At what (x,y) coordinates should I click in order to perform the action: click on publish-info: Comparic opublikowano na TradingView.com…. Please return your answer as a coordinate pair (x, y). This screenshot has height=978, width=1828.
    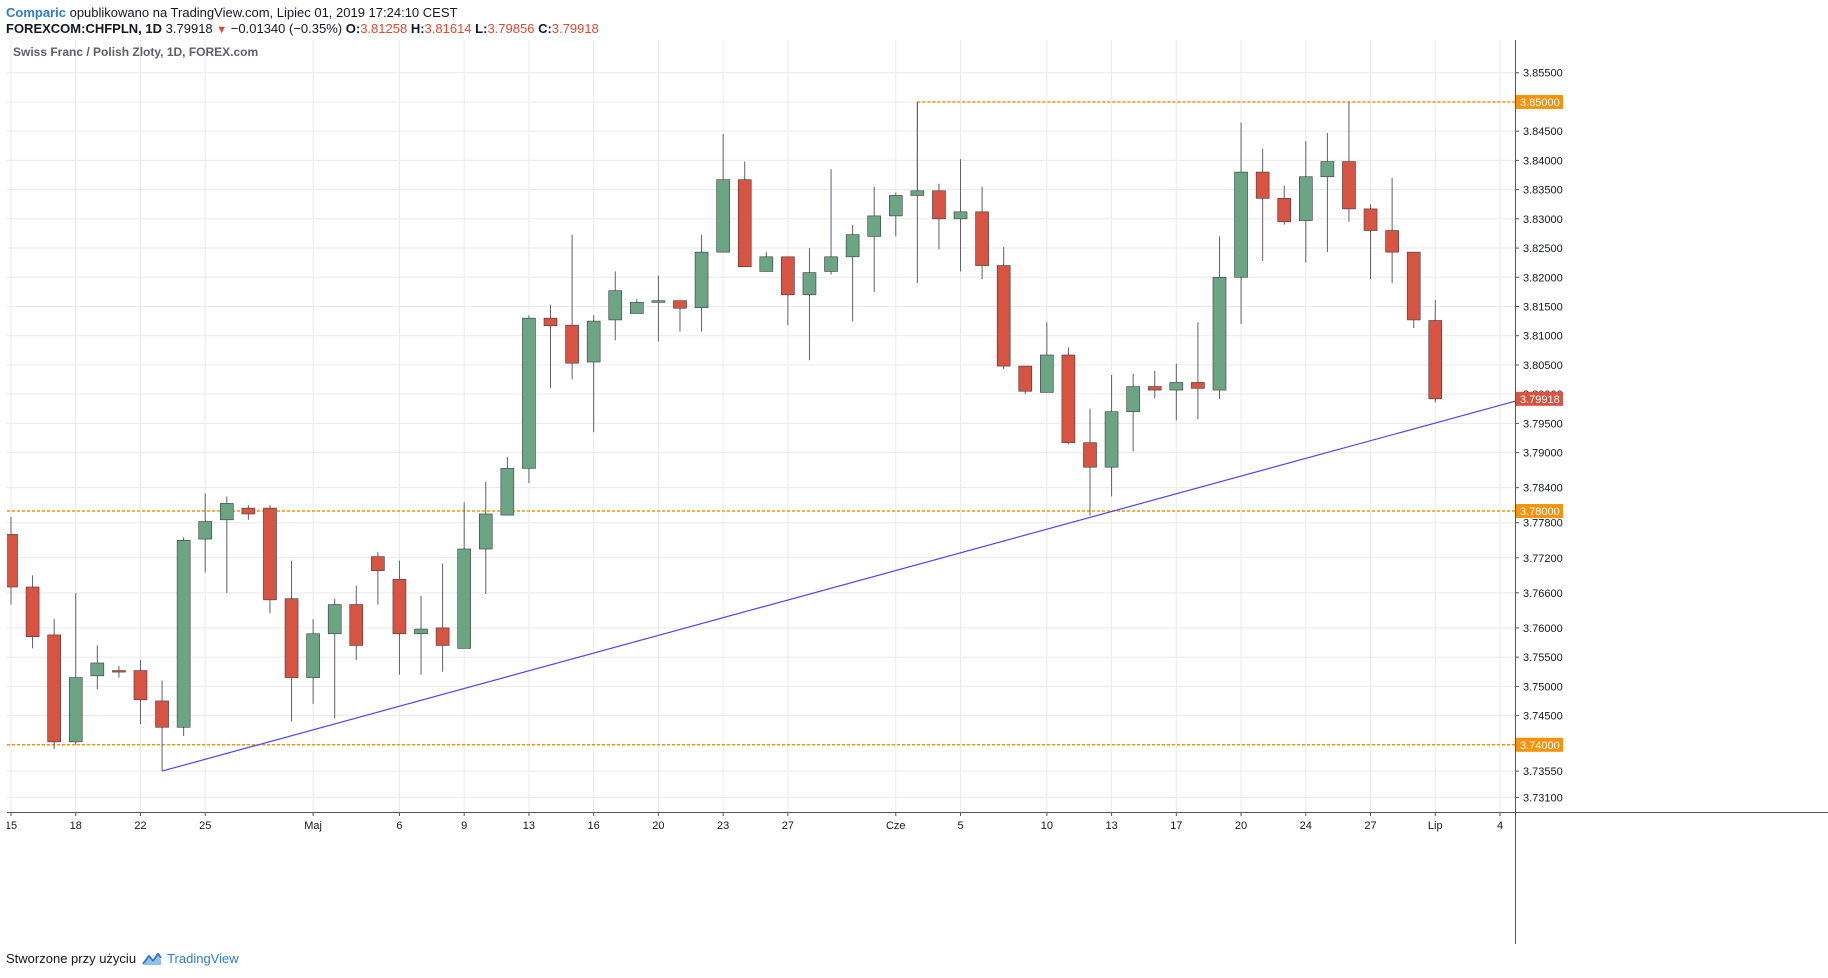
    Looking at the image, I should click on (231, 12).